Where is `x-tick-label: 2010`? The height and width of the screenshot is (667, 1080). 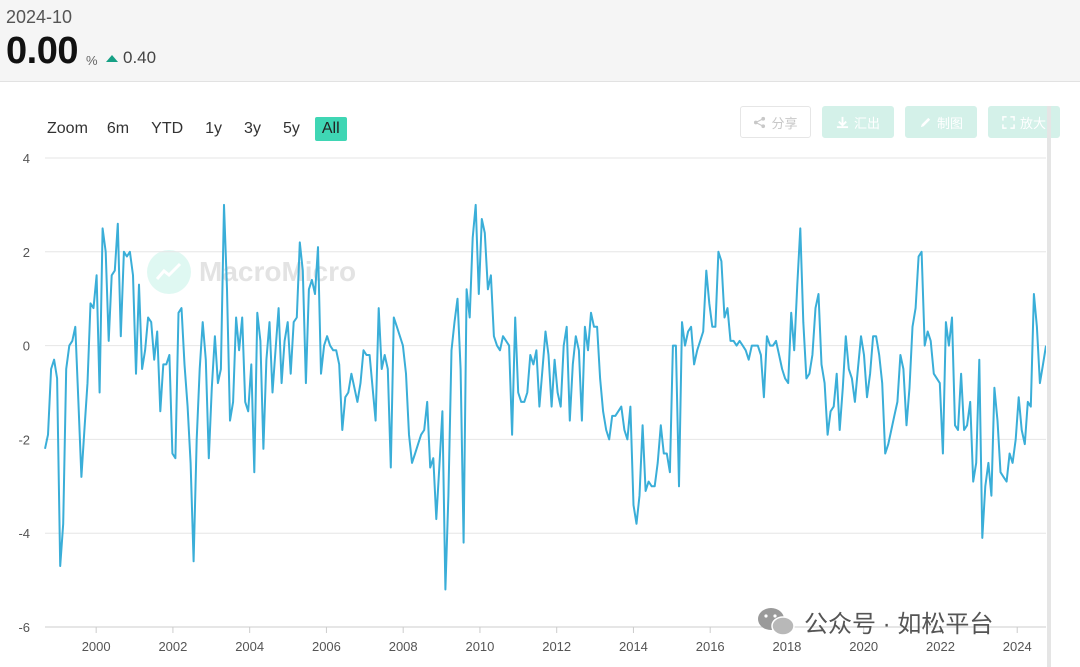
x-tick-label: 2010 is located at coordinates (479, 646).